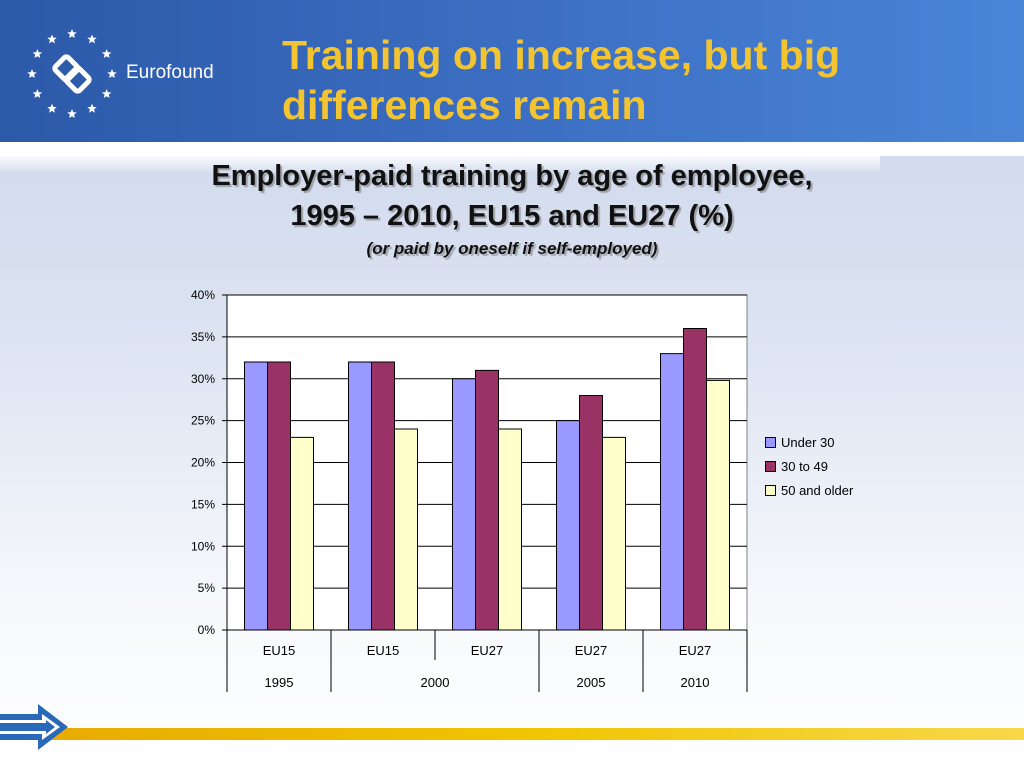  I want to click on arrow-right-icon, so click(34, 727).